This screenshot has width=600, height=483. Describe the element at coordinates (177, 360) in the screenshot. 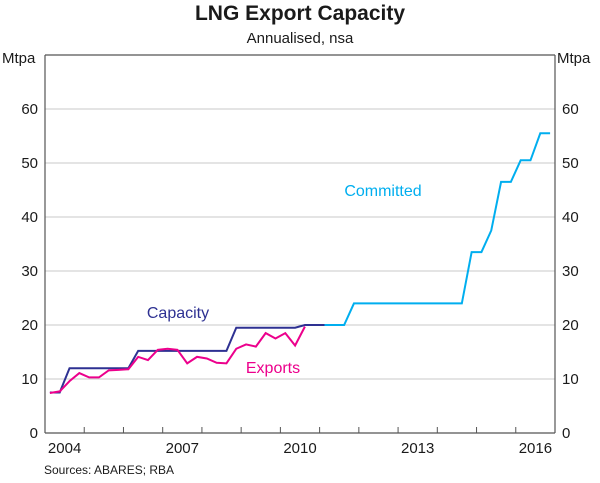

I see `series-line-exports` at that location.